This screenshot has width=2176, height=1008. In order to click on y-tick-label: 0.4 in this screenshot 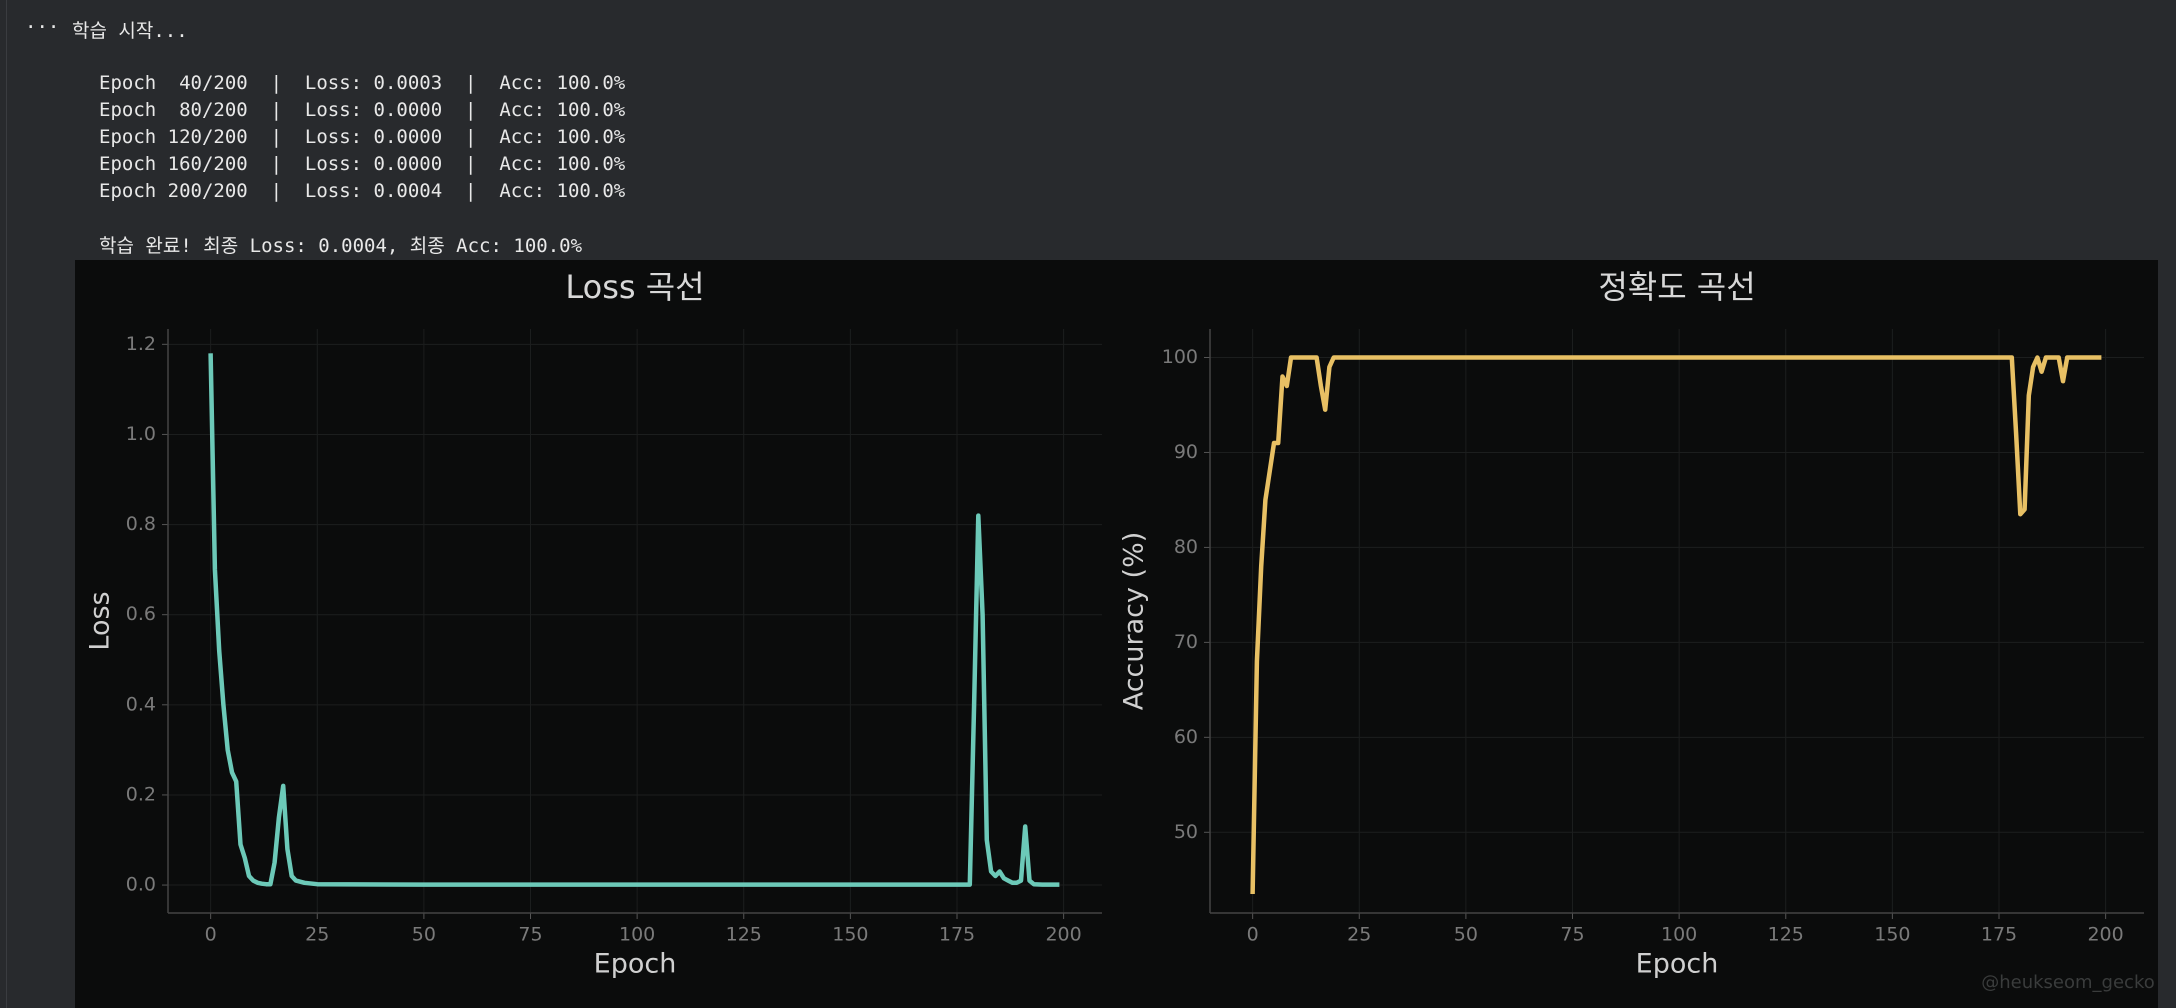, I will do `click(141, 704)`.